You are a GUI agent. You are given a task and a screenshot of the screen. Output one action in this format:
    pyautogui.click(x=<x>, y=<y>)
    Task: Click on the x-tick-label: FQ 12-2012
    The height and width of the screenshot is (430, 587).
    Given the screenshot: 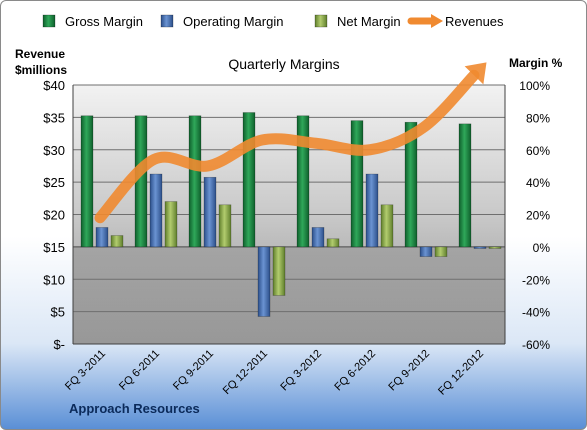 What is the action you would take?
    pyautogui.click(x=461, y=373)
    